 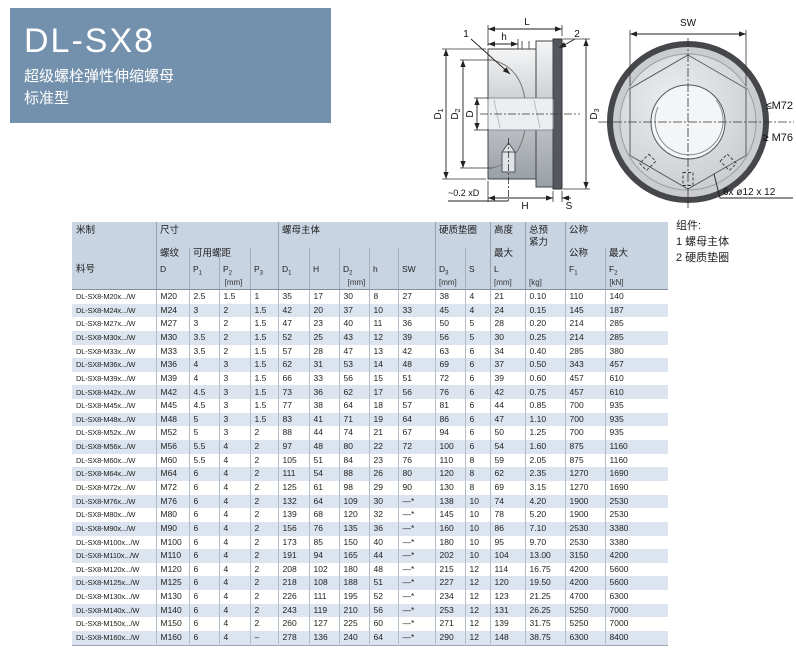 I want to click on value-cell: 47, so click(x=293, y=324).